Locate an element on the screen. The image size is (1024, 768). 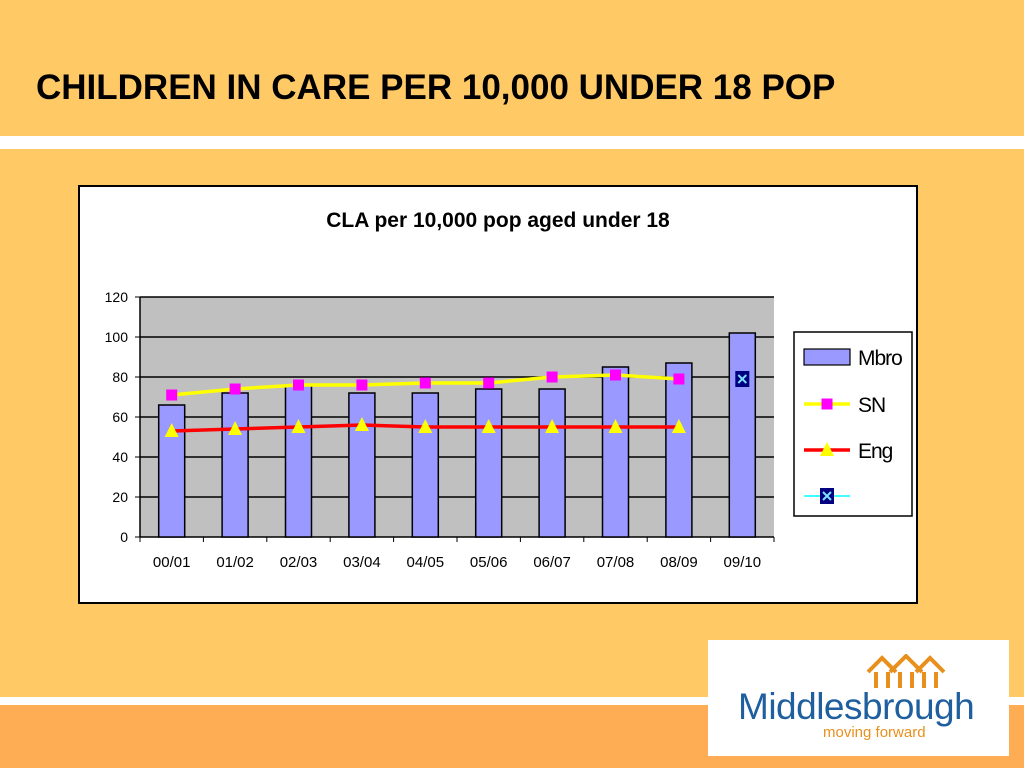
chart-title: CLA per 10,000 pop aged under 18 is located at coordinates (498, 220).